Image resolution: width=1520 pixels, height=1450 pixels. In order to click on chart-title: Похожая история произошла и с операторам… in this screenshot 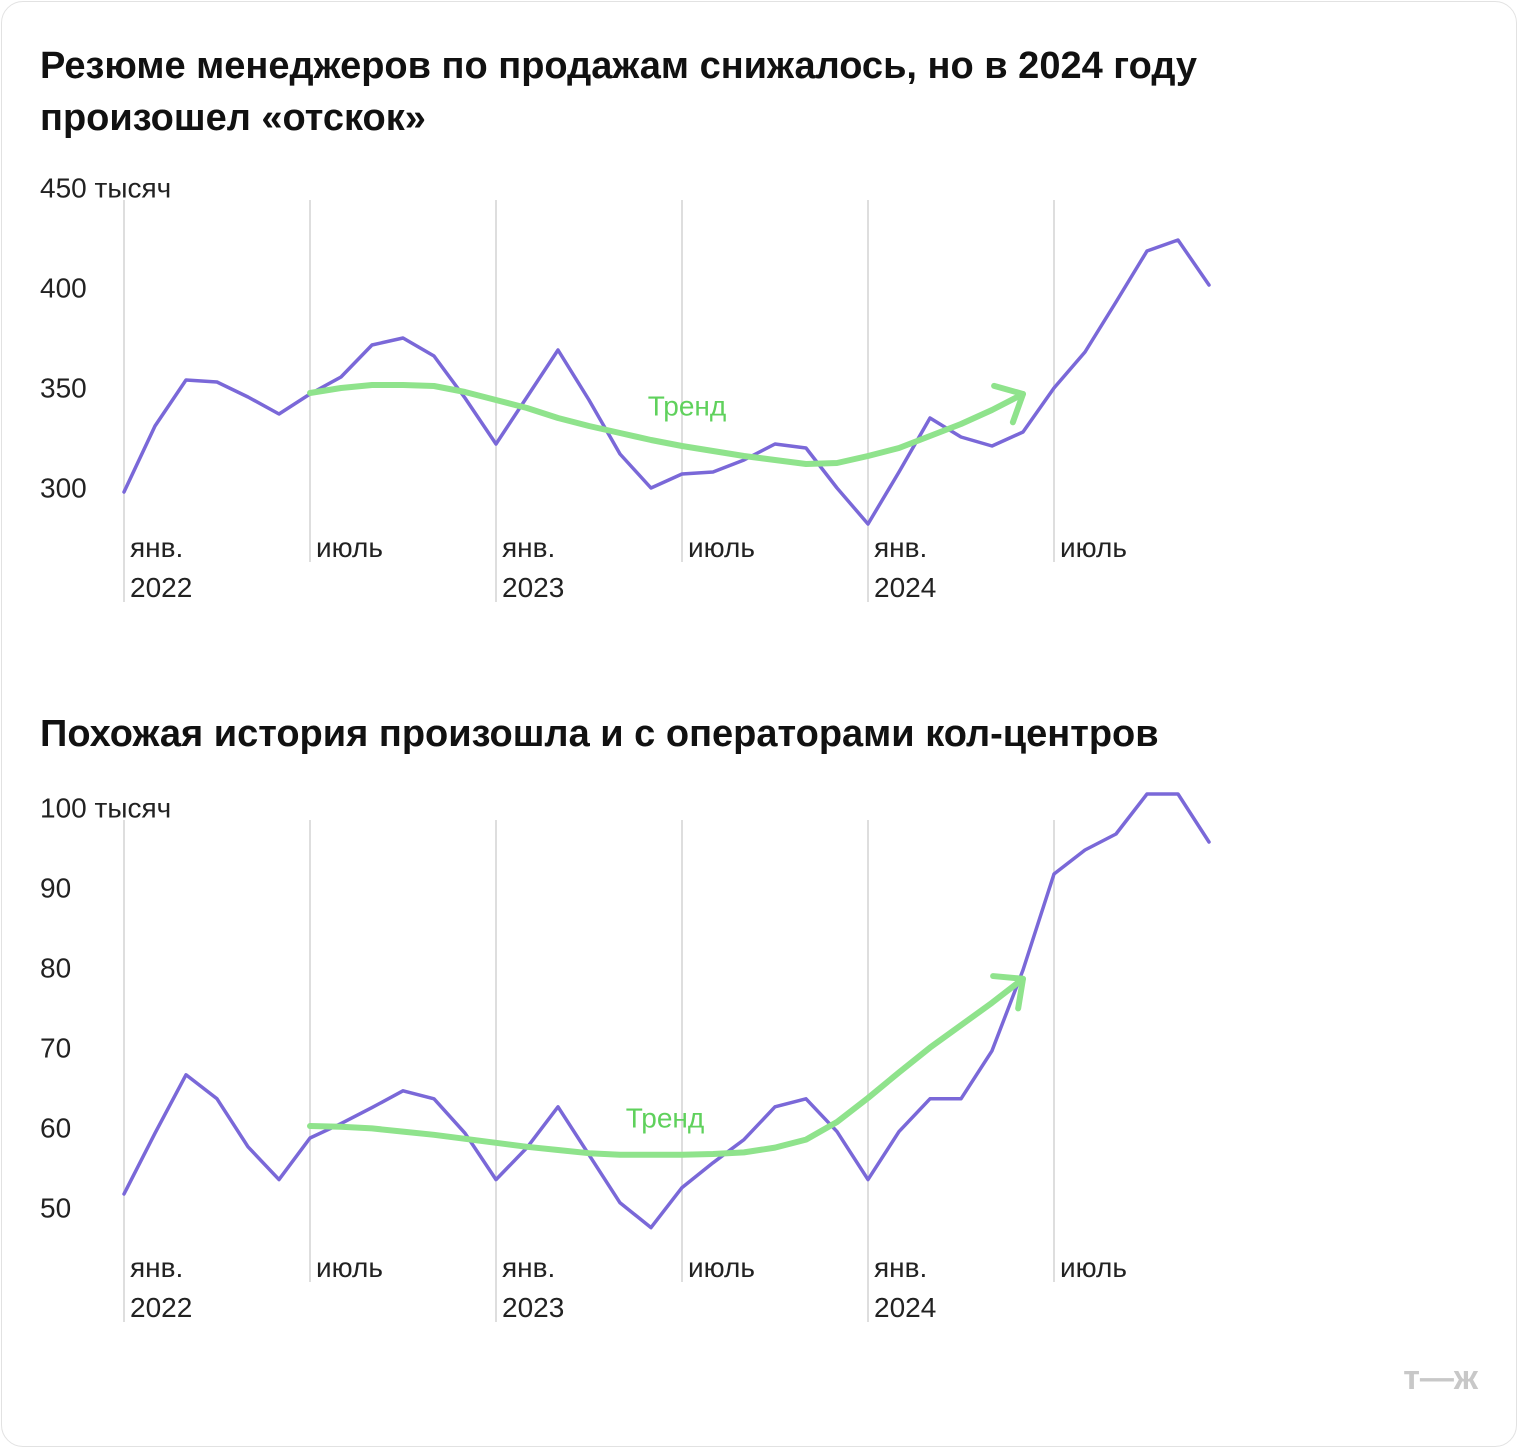, I will do `click(599, 734)`.